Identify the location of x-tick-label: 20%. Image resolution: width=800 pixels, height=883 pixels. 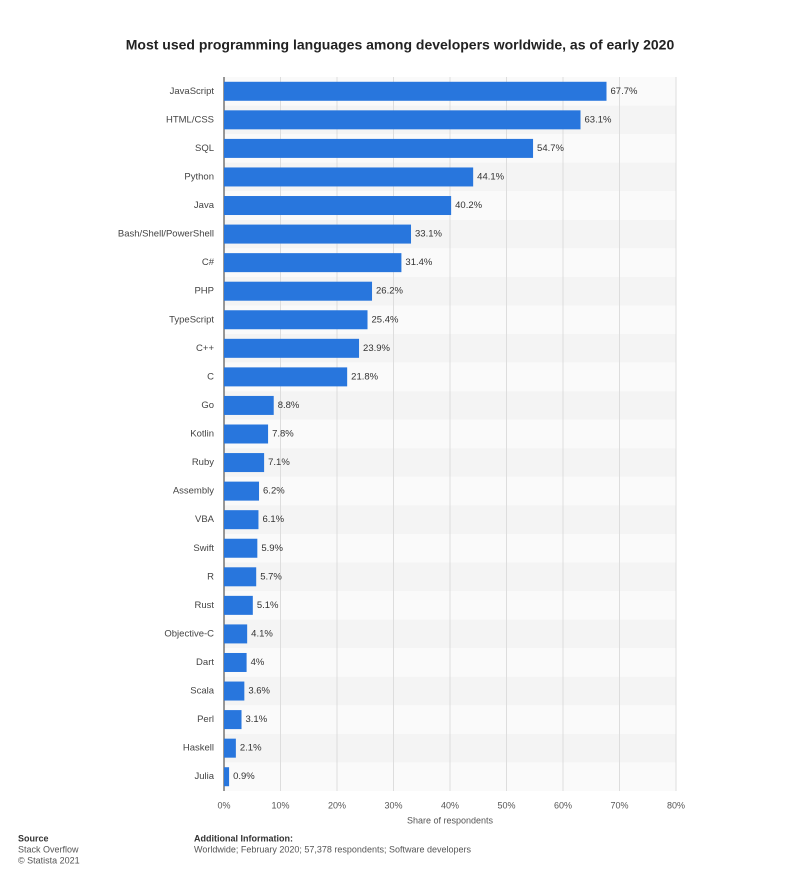
(337, 805).